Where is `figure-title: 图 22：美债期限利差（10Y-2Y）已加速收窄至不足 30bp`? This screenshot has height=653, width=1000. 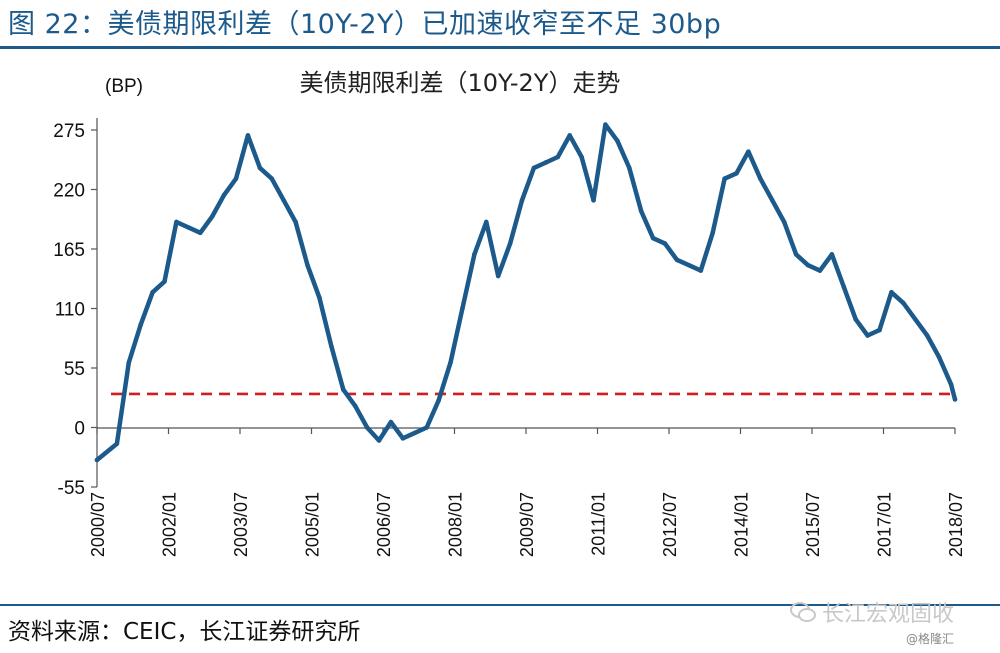
figure-title: 图 22：美债期限利差（10Y-2Y）已加速收窄至不足 30bp is located at coordinates (365, 24).